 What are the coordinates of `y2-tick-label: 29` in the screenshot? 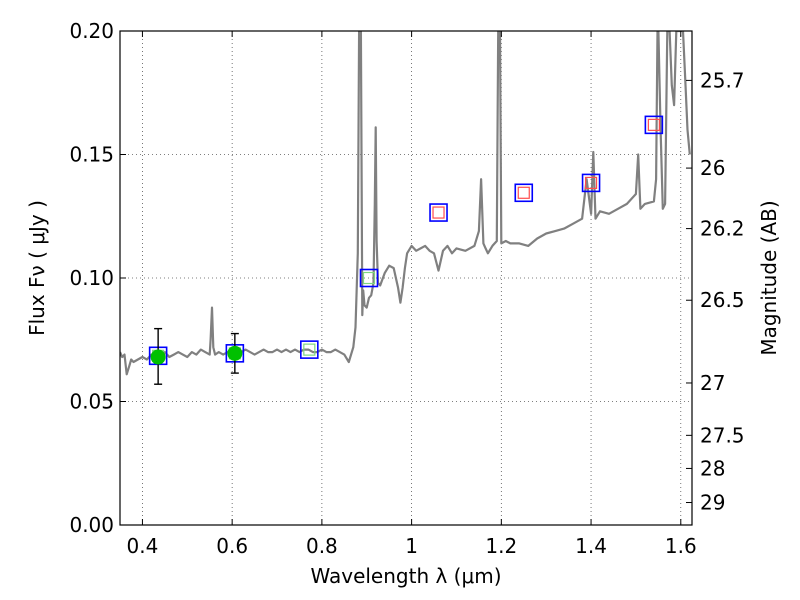 It's located at (712, 503).